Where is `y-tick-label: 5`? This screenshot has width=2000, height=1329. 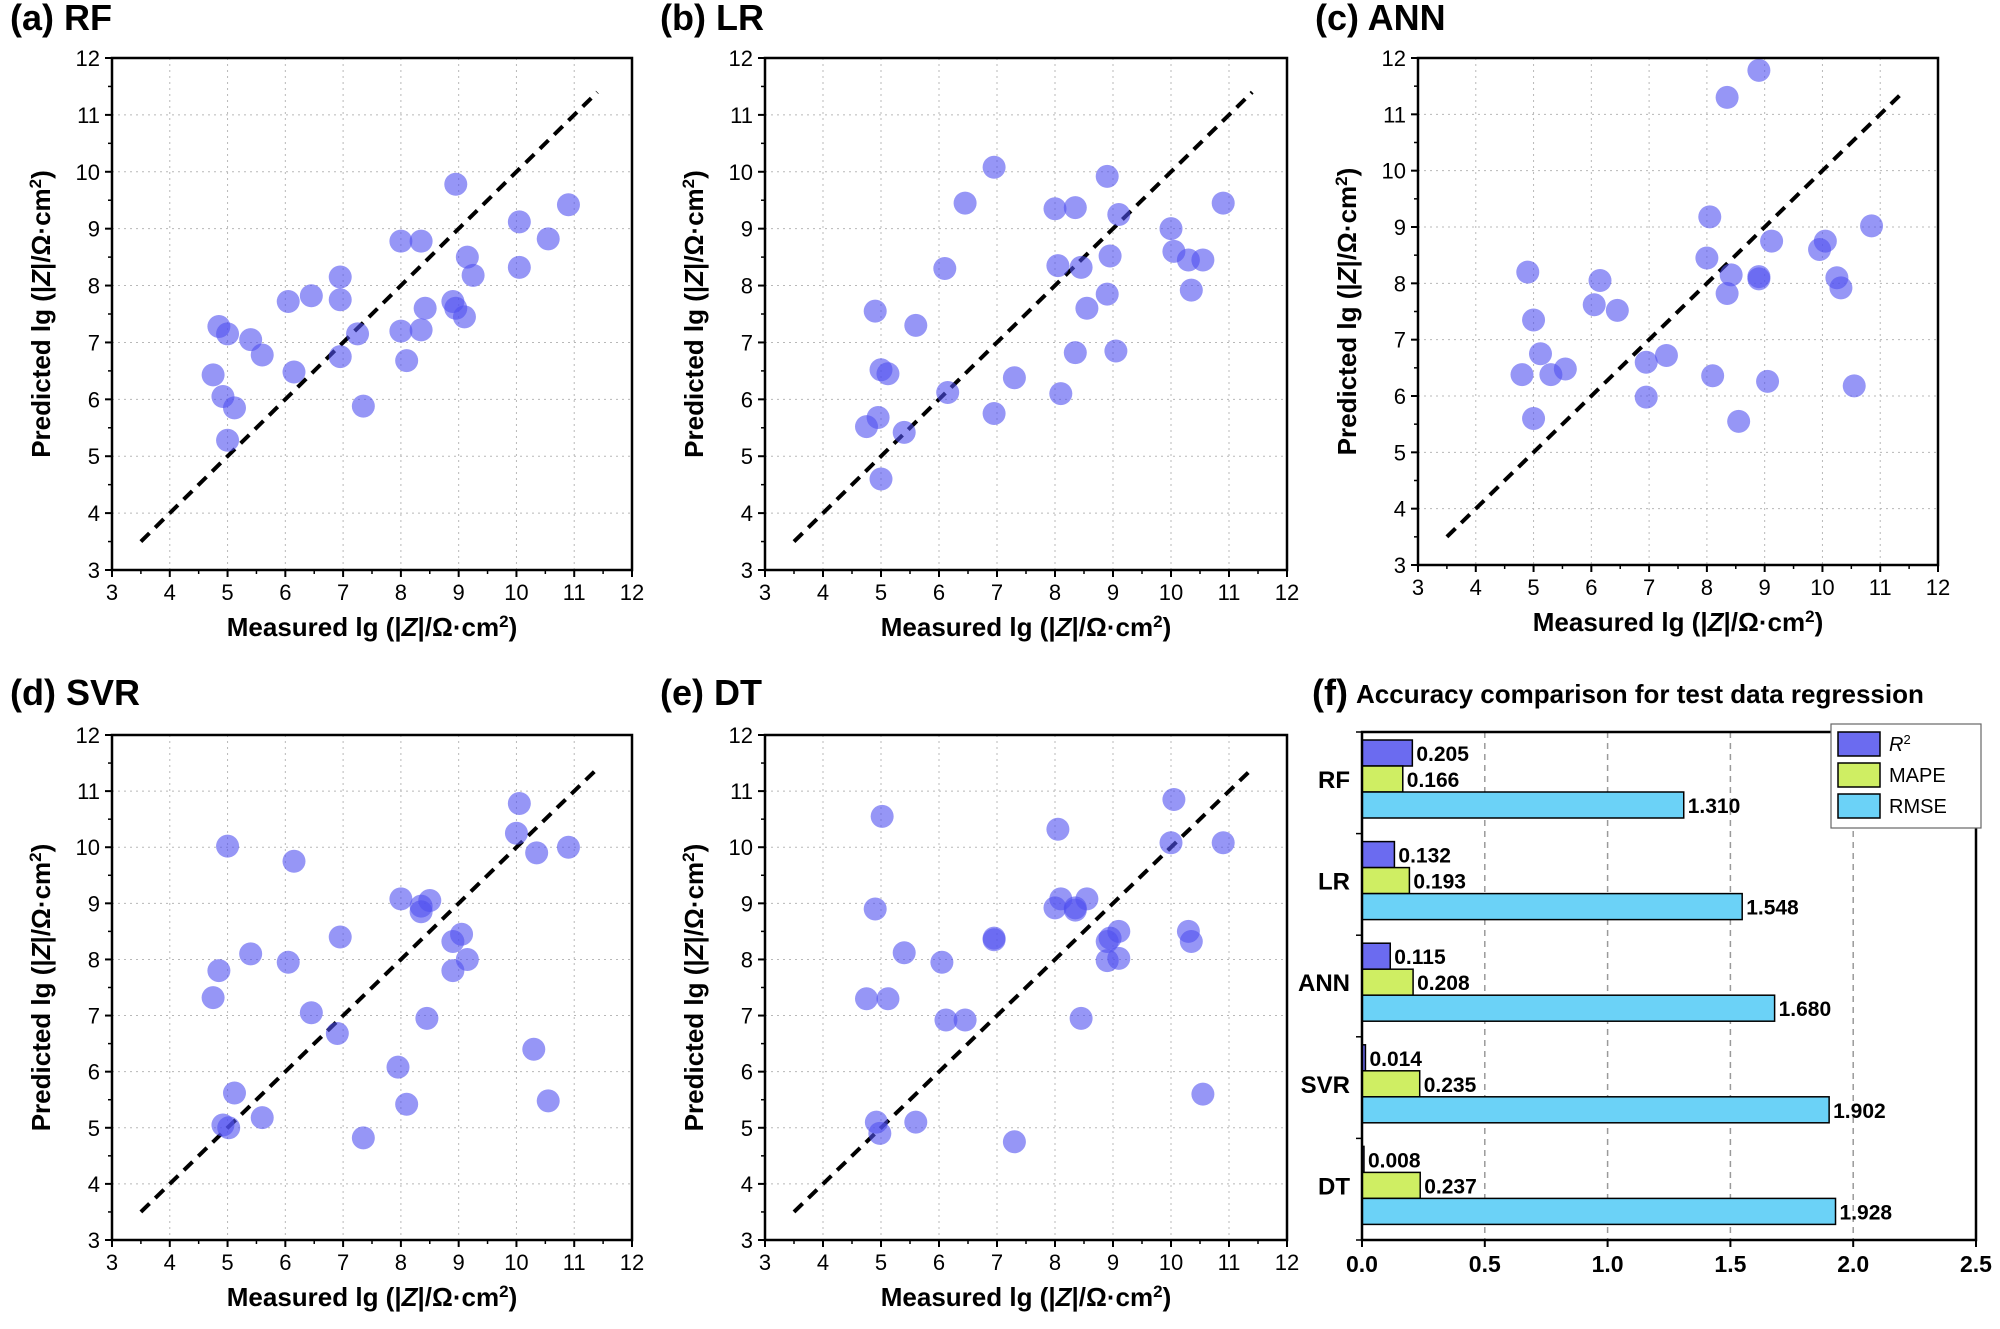
y-tick-label: 5 is located at coordinates (747, 1128).